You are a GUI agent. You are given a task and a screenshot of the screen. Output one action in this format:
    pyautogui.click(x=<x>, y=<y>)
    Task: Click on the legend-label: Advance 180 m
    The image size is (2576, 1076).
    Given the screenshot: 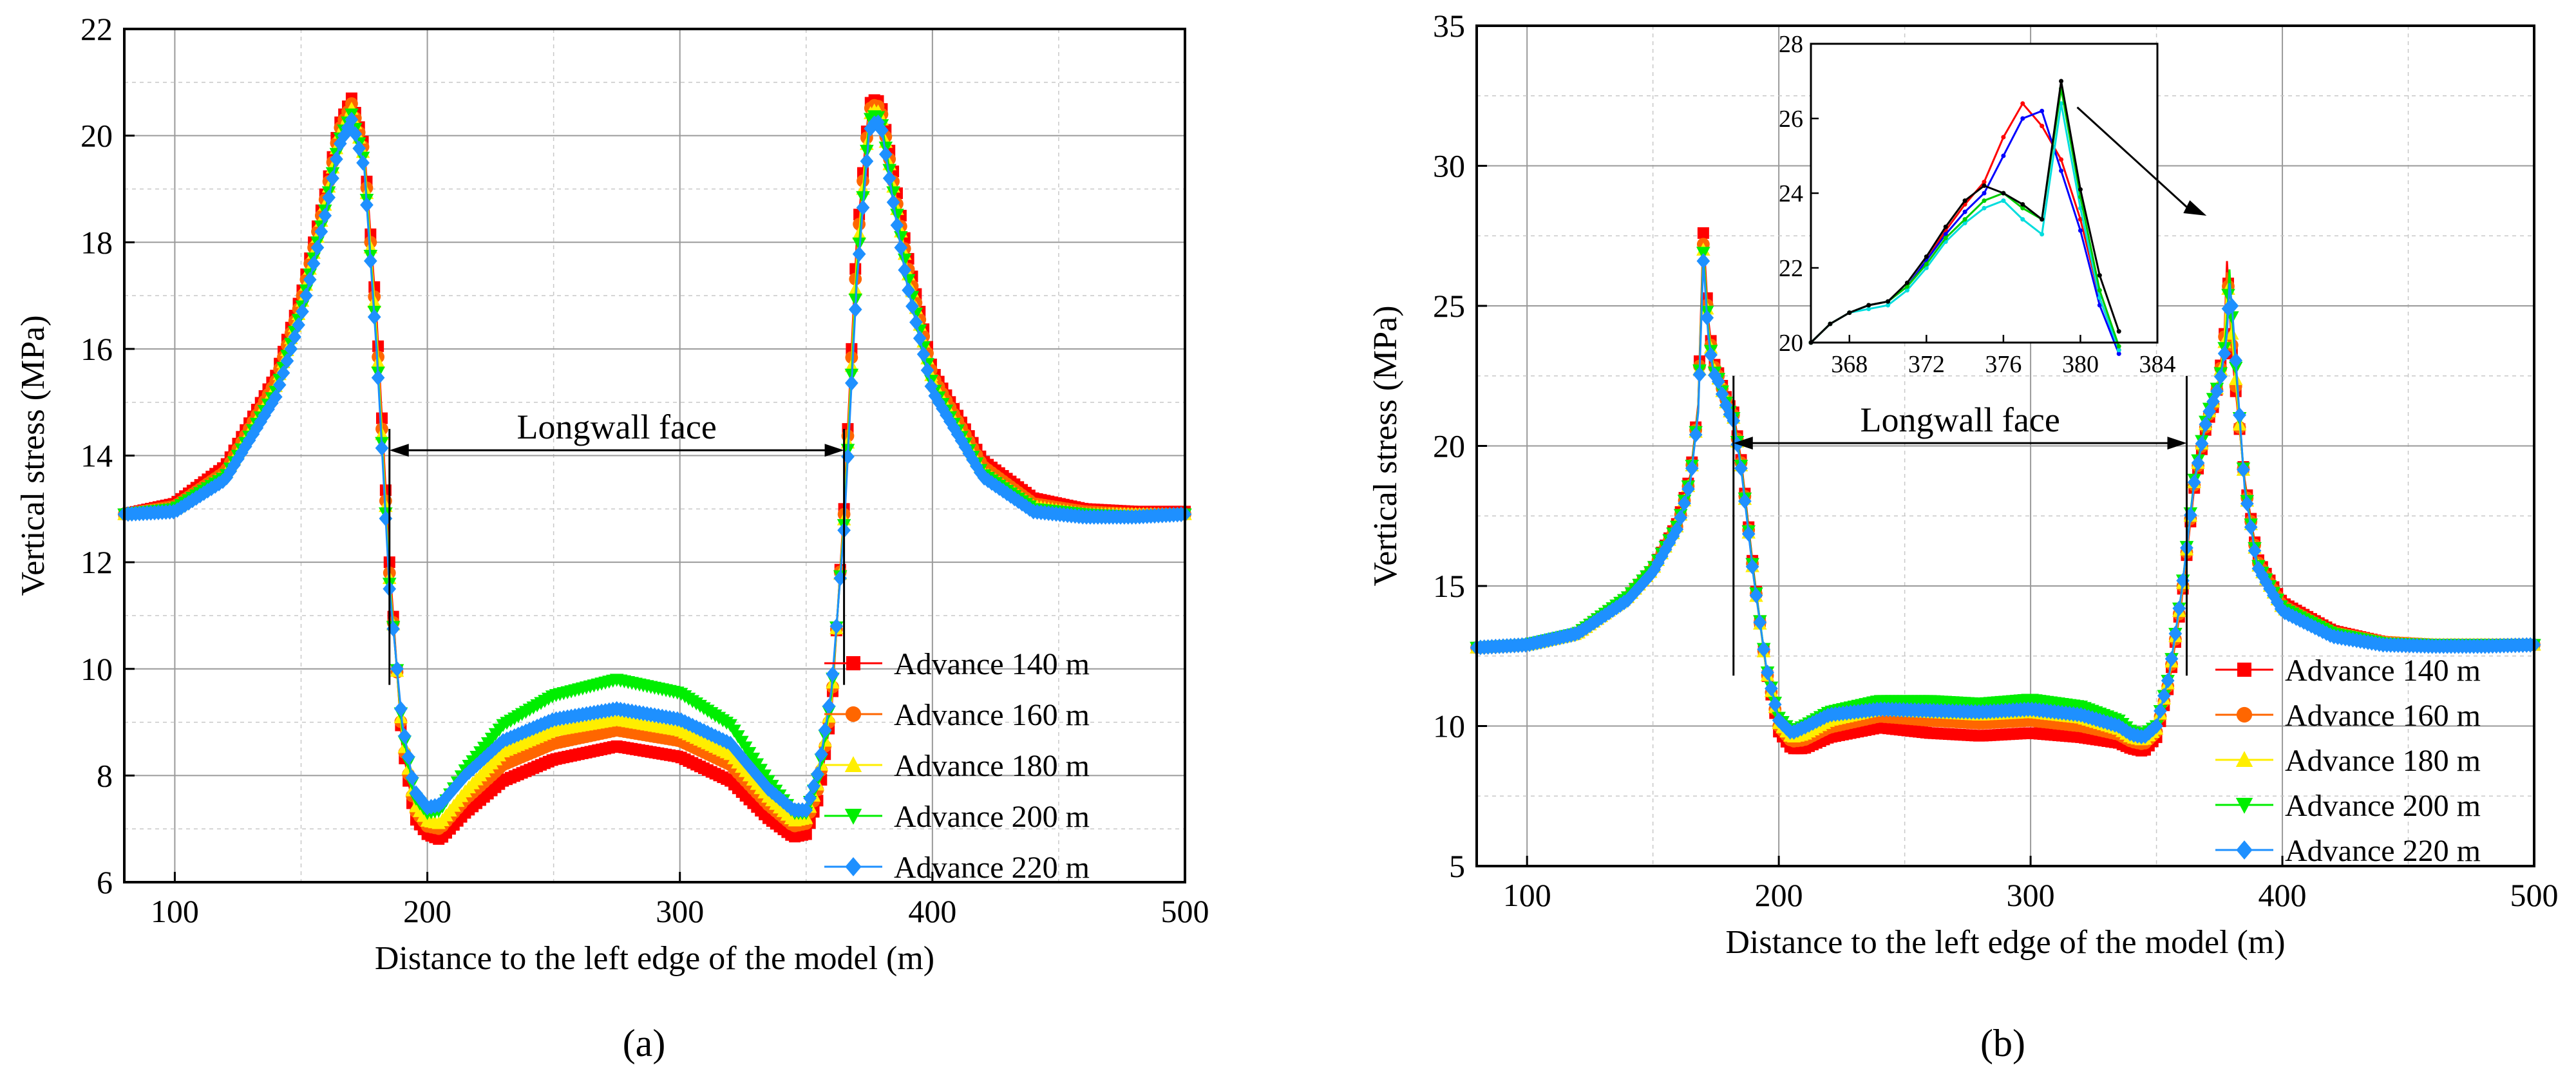 What is the action you would take?
    pyautogui.click(x=992, y=766)
    